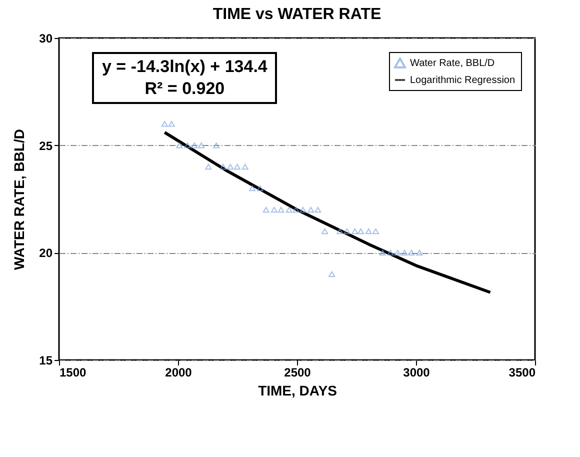  Describe the element at coordinates (297, 14) in the screenshot. I see `chart-title: TIME vs WATER RATE` at that location.